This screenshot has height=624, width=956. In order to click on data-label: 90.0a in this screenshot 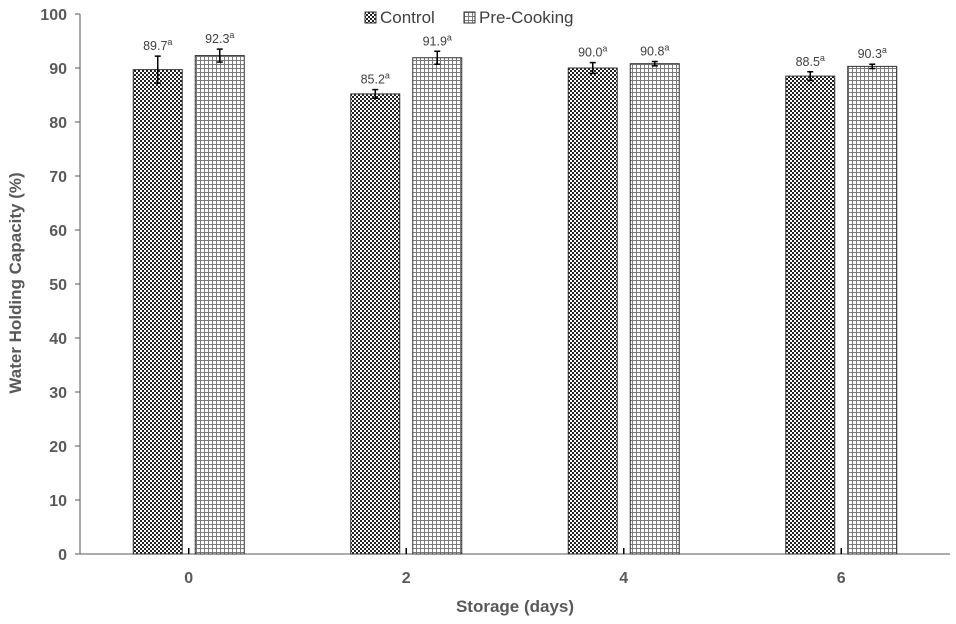, I will do `click(592, 52)`.